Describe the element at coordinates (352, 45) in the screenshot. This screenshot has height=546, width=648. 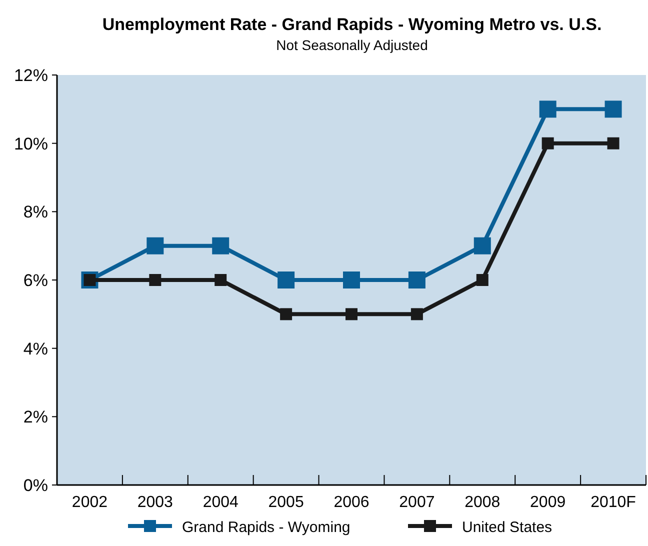
I see `chart-subtitle: Not Seasonally Adjusted` at that location.